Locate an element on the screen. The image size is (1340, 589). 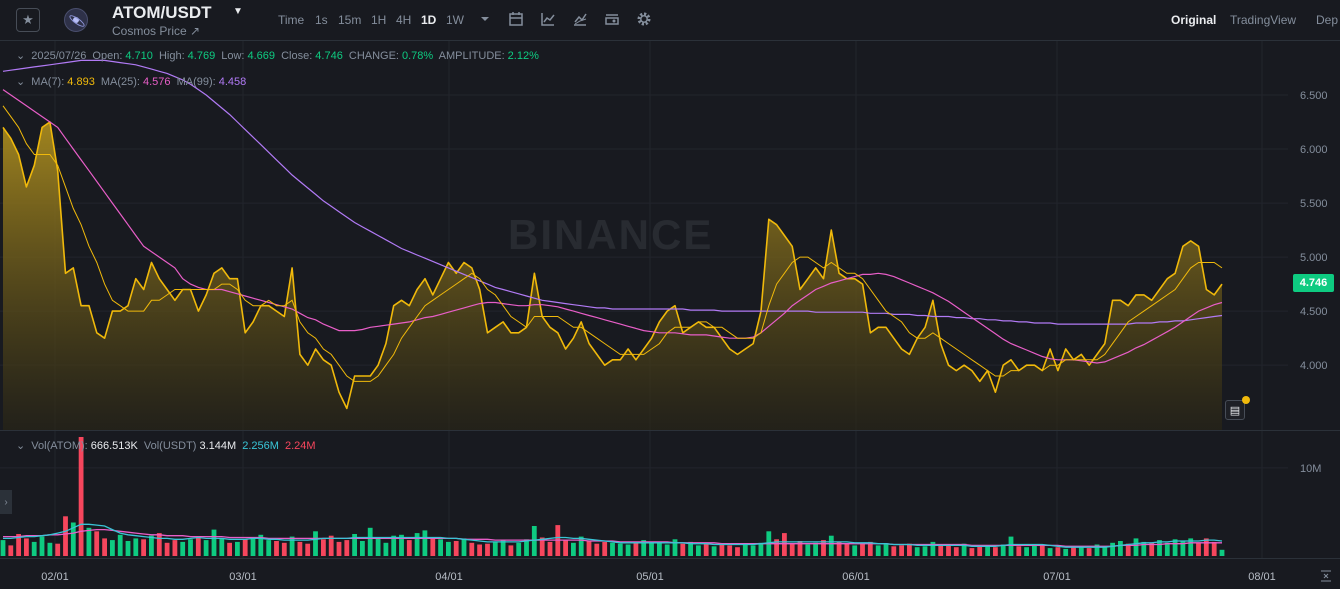
close-value: 4.746 is located at coordinates (329, 56).